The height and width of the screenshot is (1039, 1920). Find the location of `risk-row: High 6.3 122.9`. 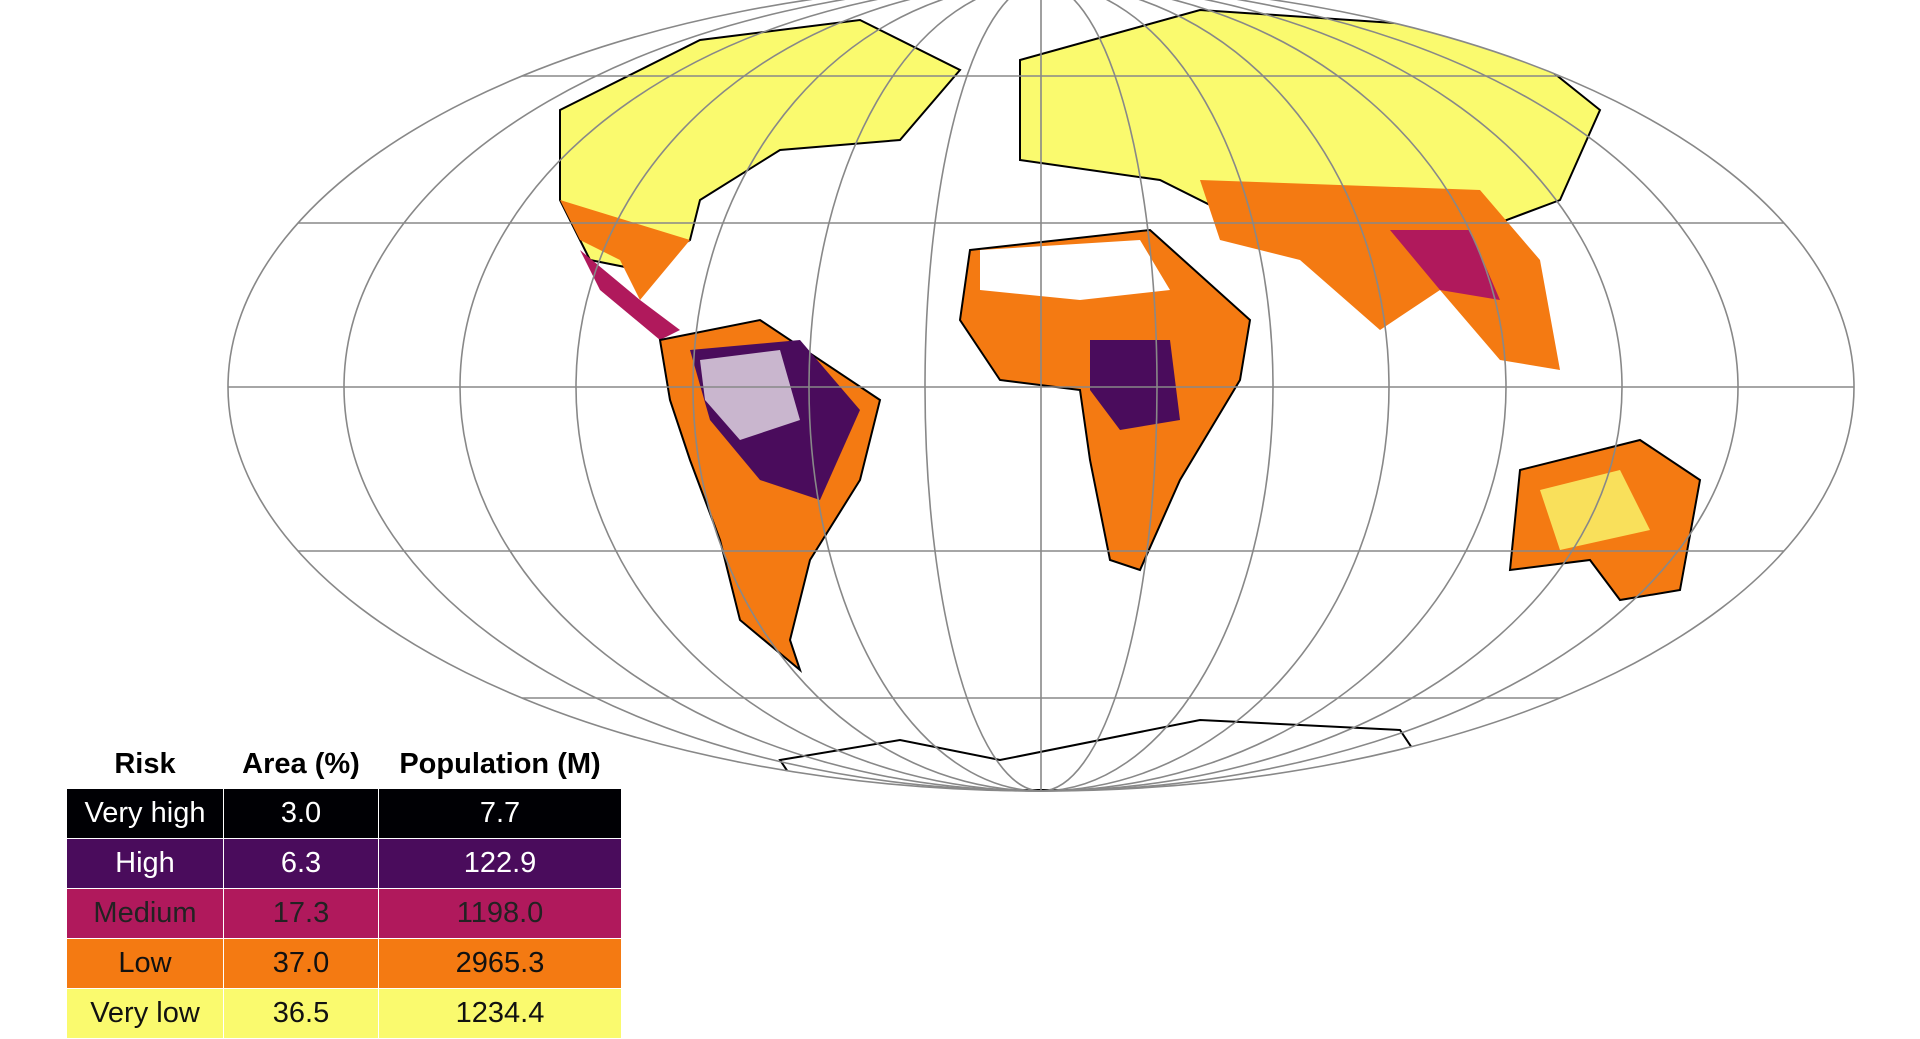

risk-row: High 6.3 122.9 is located at coordinates (344, 863).